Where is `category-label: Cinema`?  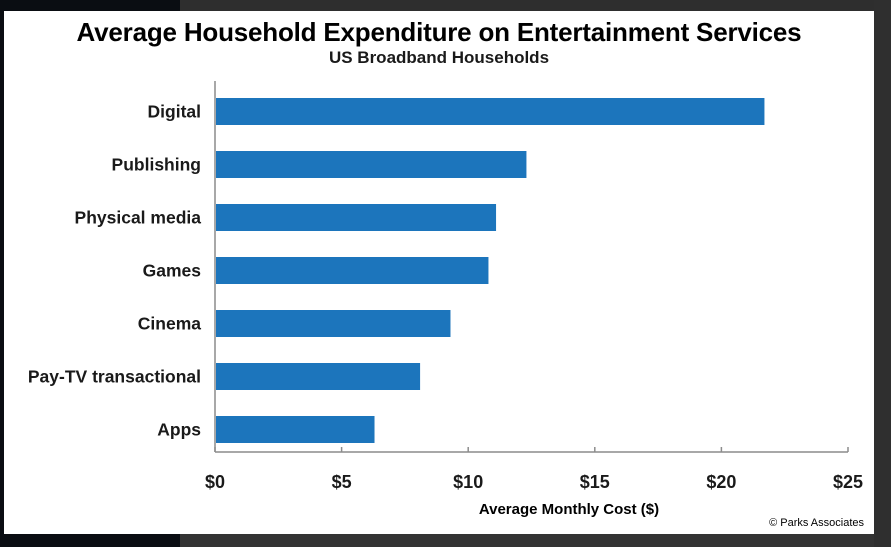 category-label: Cinema is located at coordinates (169, 324).